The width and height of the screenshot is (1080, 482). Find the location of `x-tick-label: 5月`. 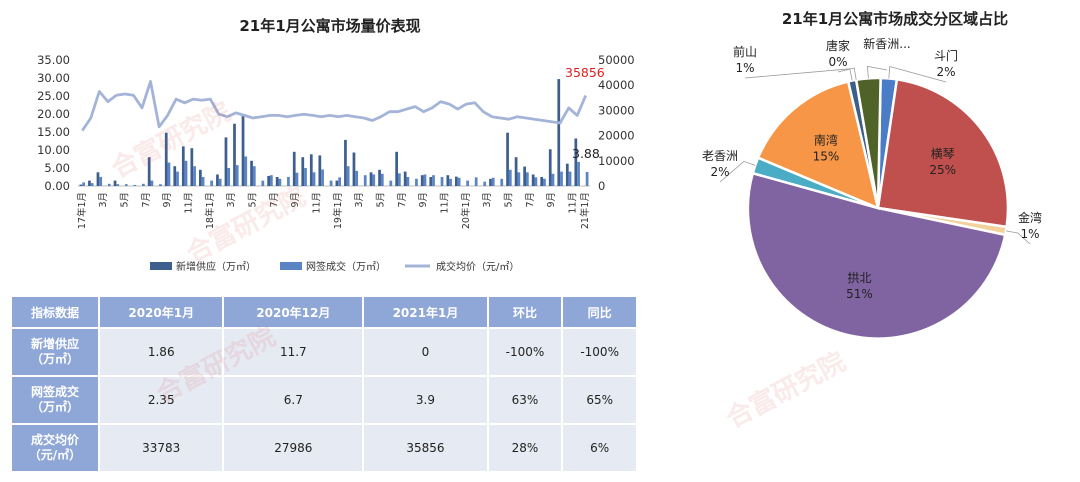

x-tick-label: 5月 is located at coordinates (252, 200).